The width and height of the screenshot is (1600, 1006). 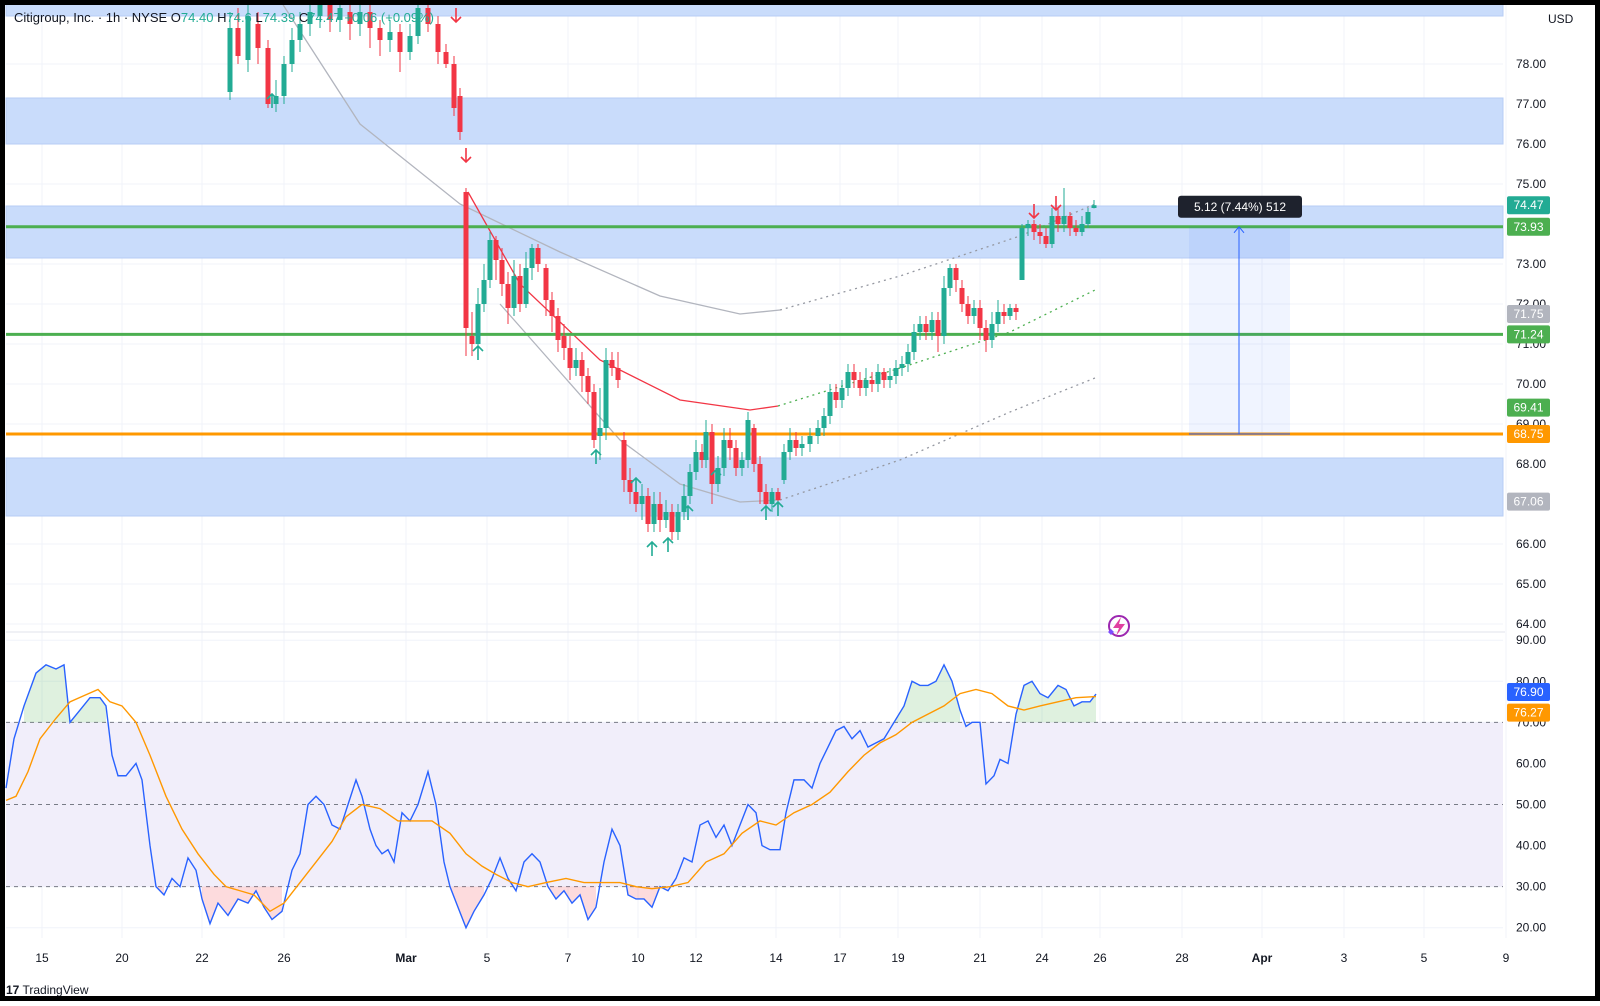 What do you see at coordinates (42, 958) in the screenshot?
I see `time-tick-label: 15` at bounding box center [42, 958].